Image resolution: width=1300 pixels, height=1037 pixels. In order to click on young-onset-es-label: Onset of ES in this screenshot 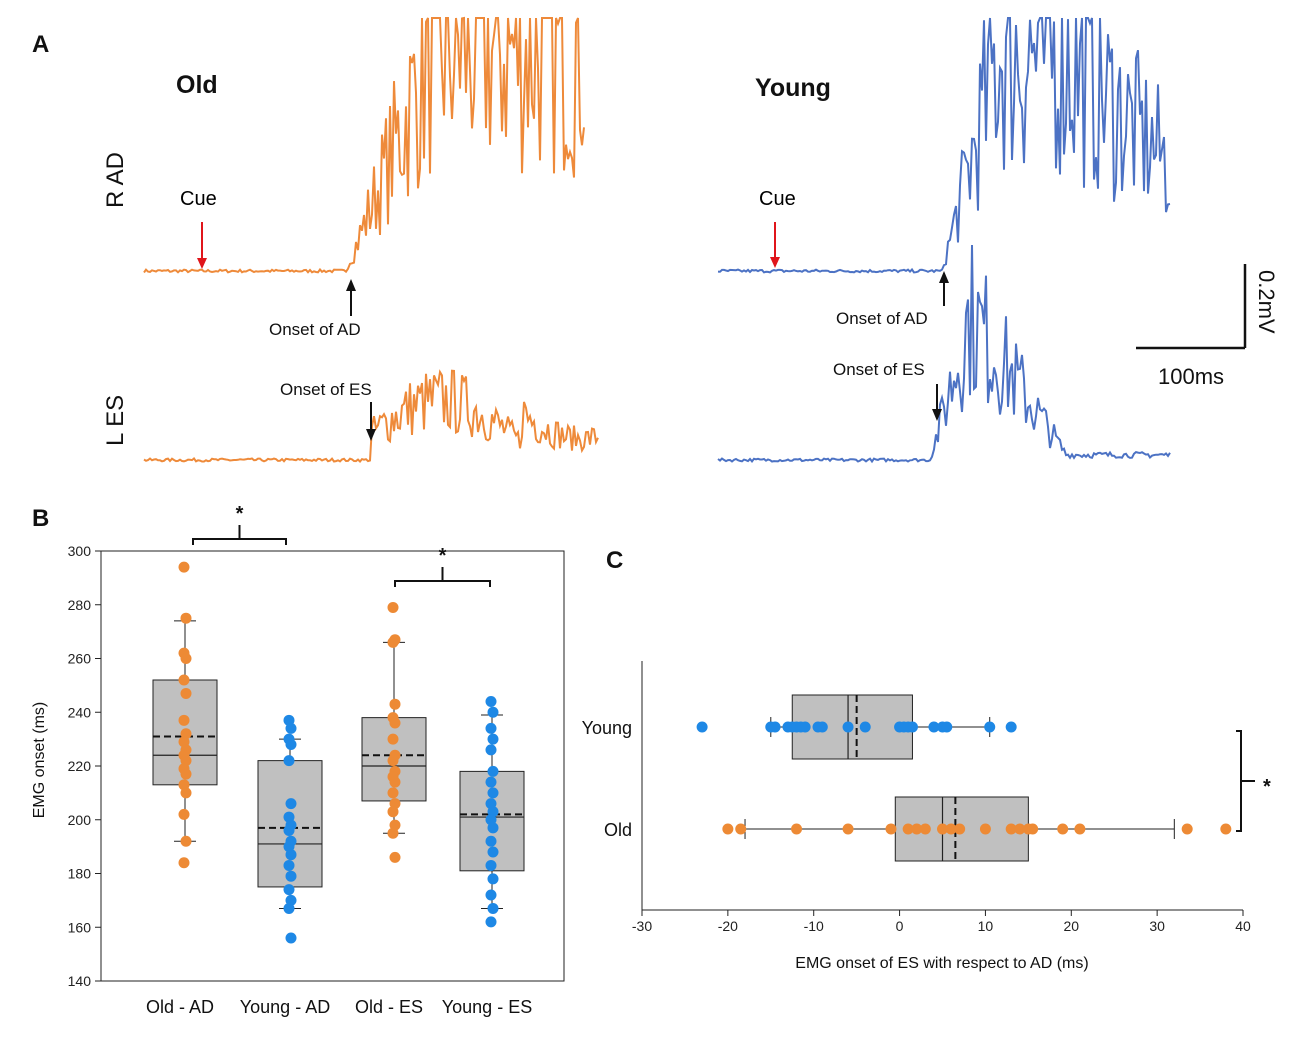, I will do `click(879, 369)`.